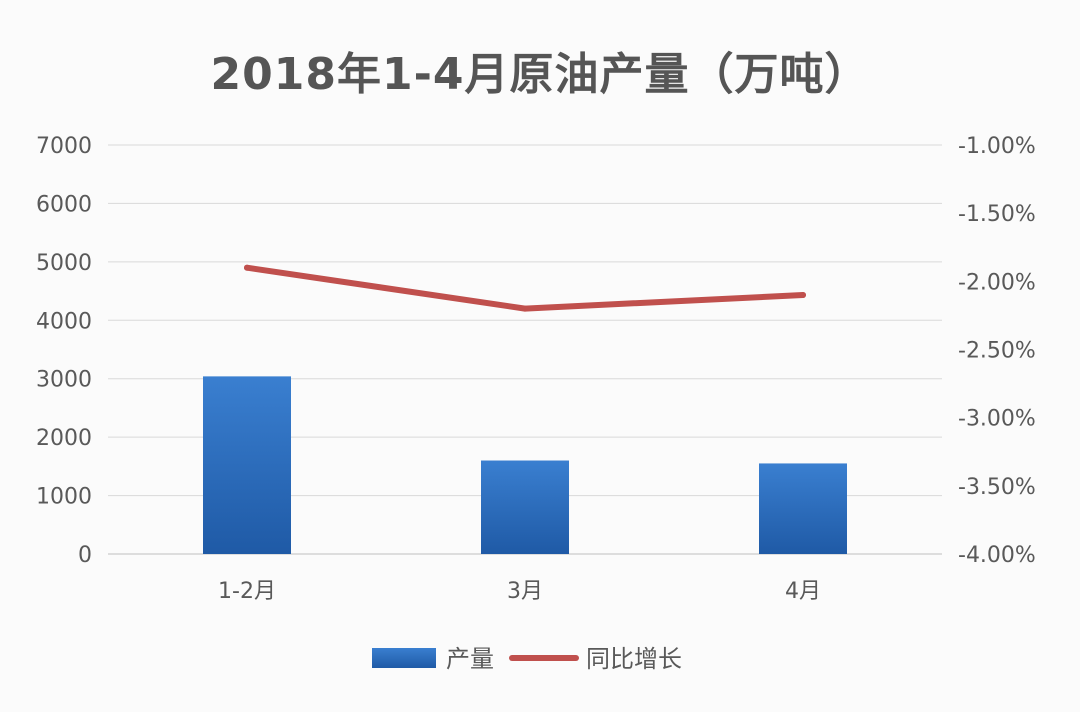  I want to click on line-series, so click(525, 288).